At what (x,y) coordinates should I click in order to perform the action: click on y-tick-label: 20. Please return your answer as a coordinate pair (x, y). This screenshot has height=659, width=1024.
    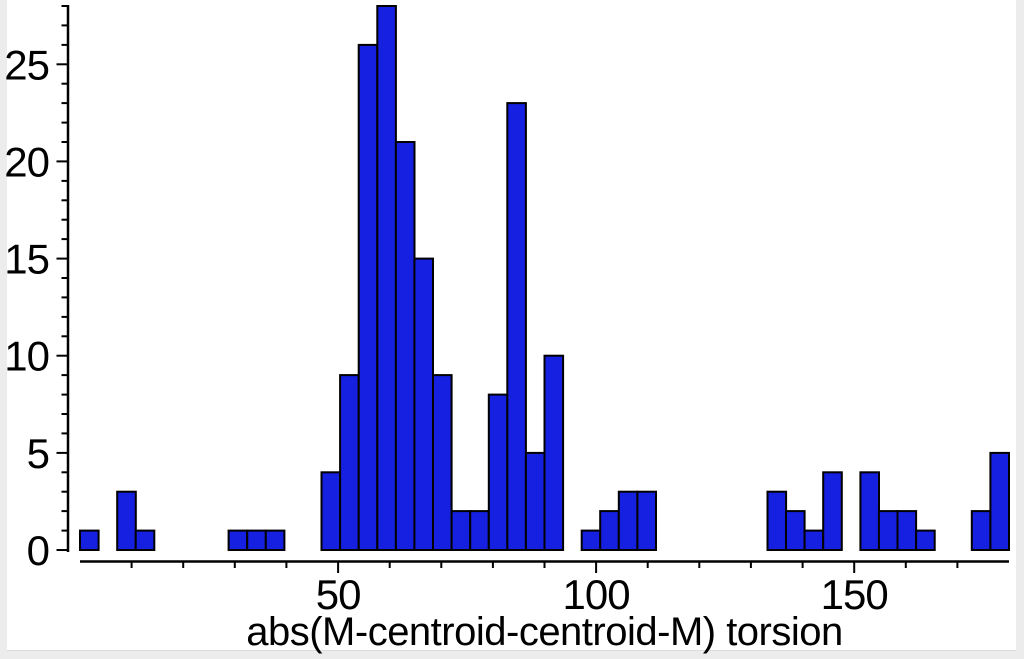
    Looking at the image, I should click on (26, 161).